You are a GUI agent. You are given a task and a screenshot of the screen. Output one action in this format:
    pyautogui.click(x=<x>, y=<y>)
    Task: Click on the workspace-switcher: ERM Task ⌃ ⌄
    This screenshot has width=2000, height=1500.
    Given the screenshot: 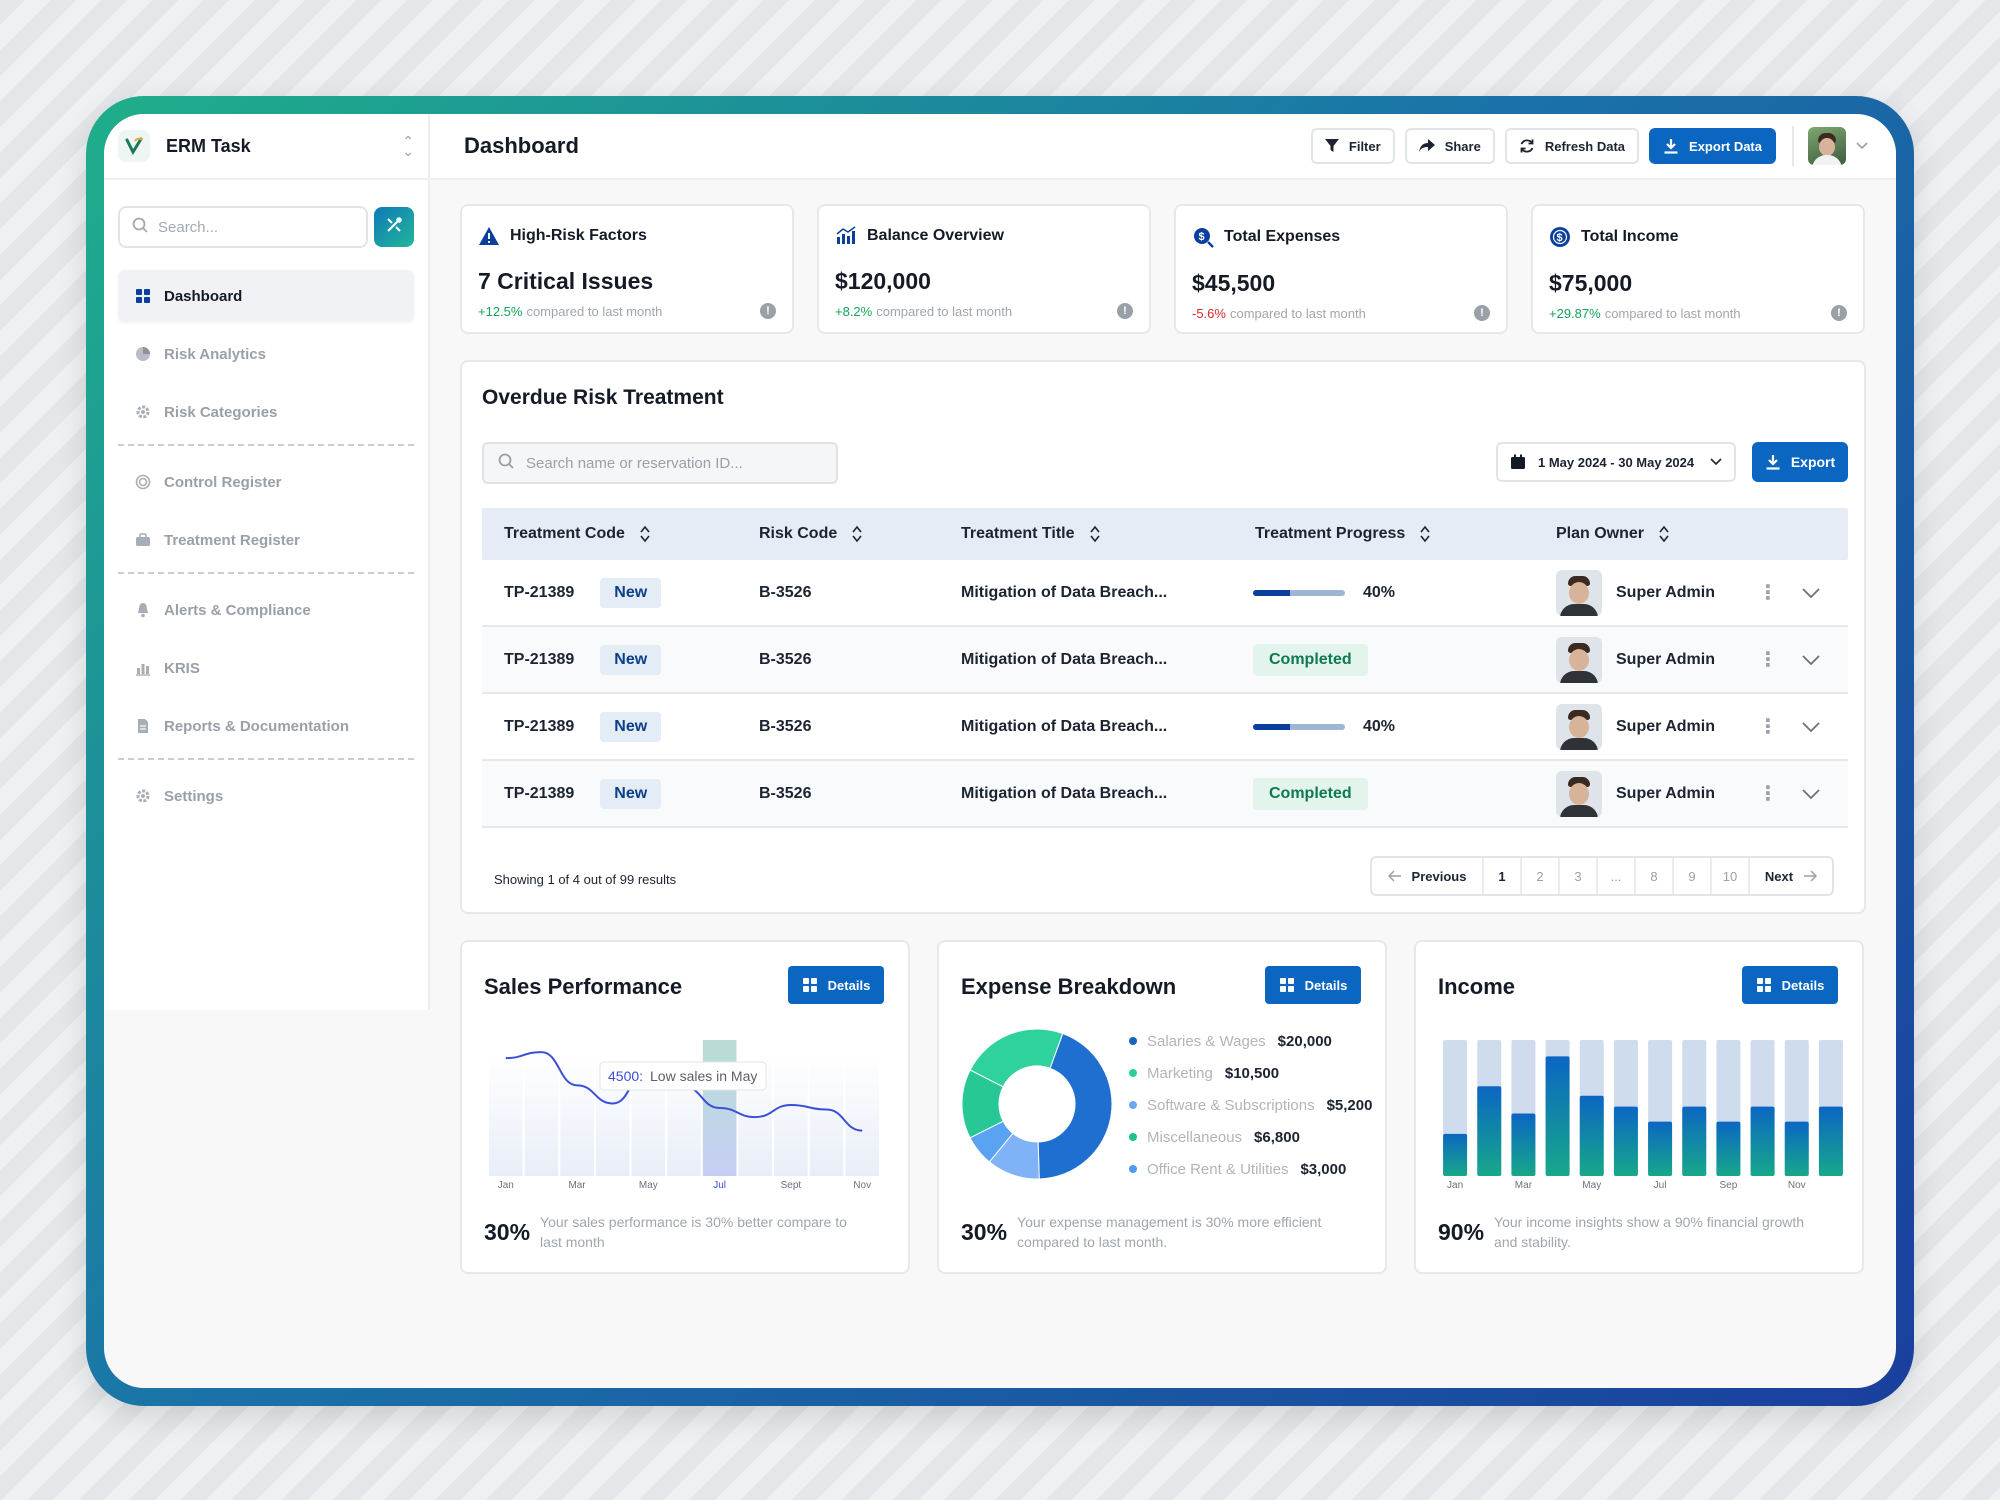 What is the action you would take?
    pyautogui.click(x=266, y=147)
    